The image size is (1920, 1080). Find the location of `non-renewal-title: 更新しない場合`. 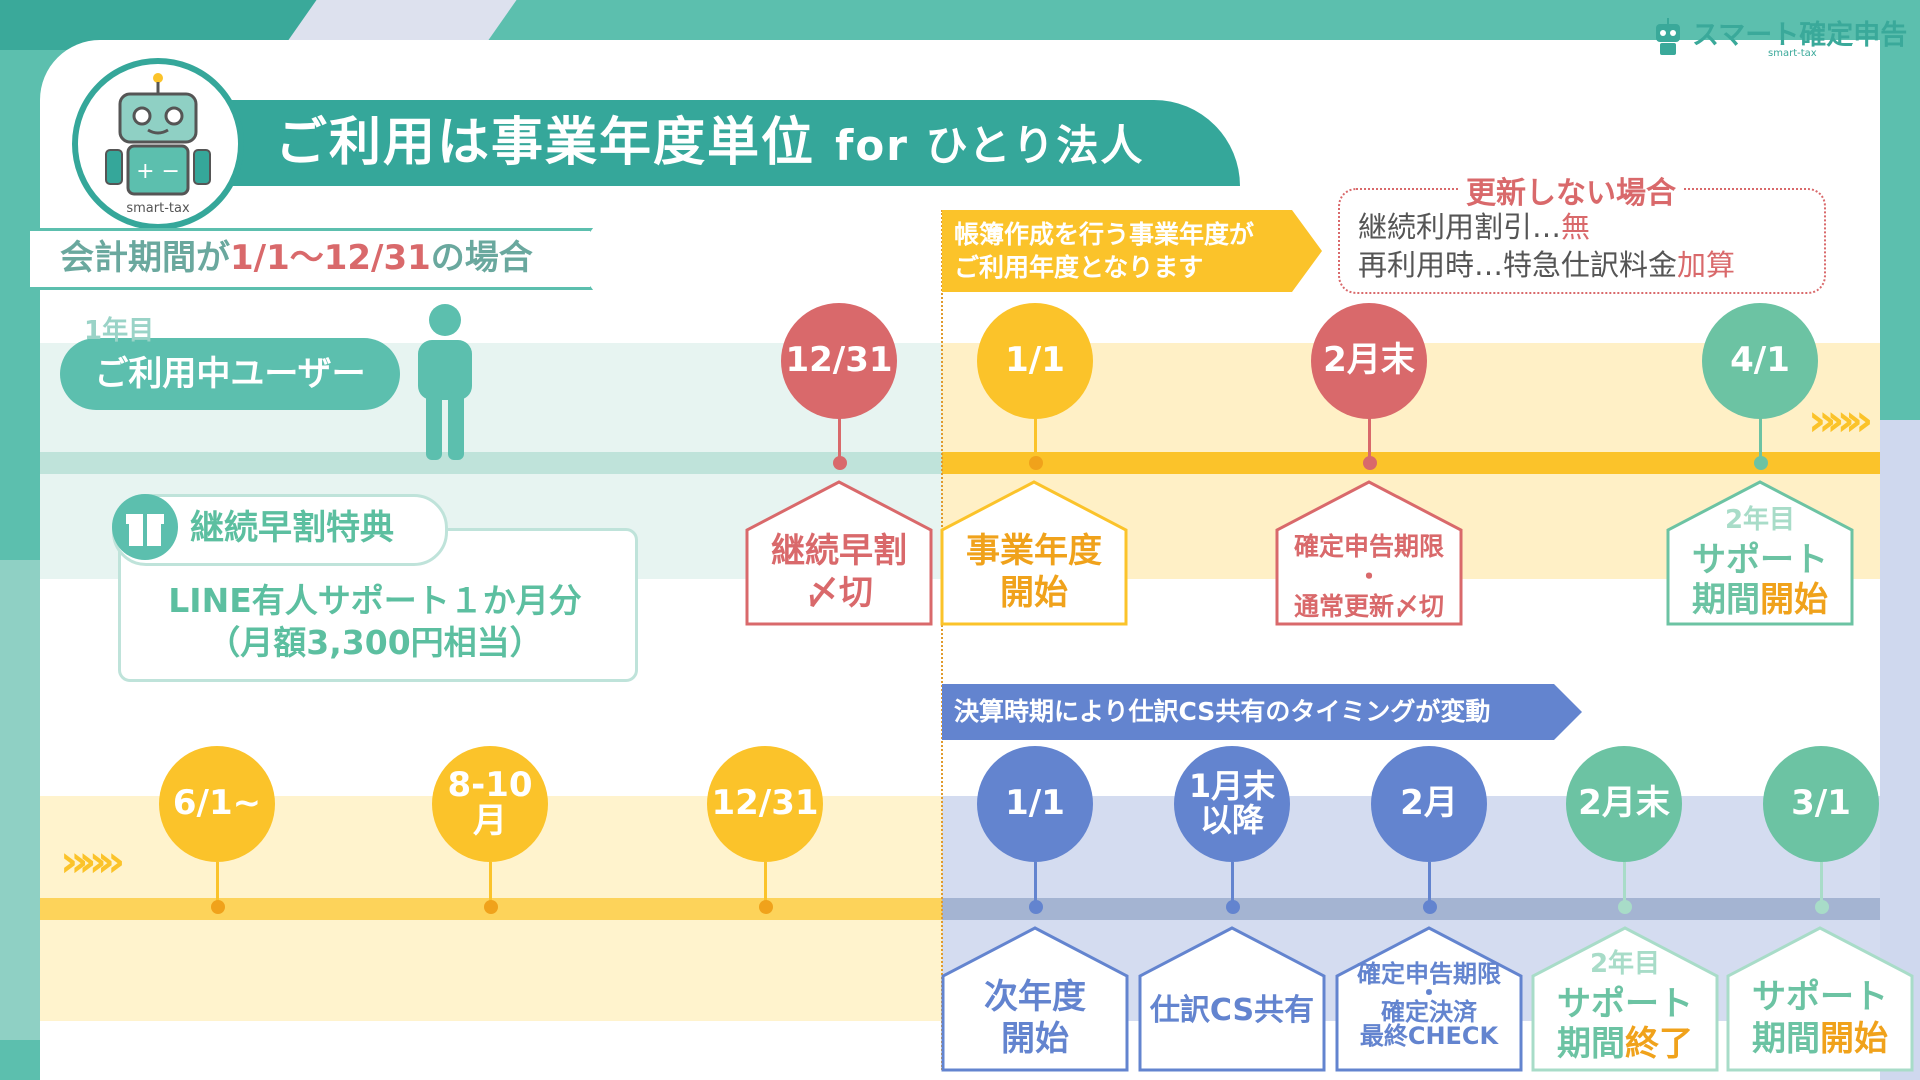

non-renewal-title: 更新しない場合 is located at coordinates (1571, 190).